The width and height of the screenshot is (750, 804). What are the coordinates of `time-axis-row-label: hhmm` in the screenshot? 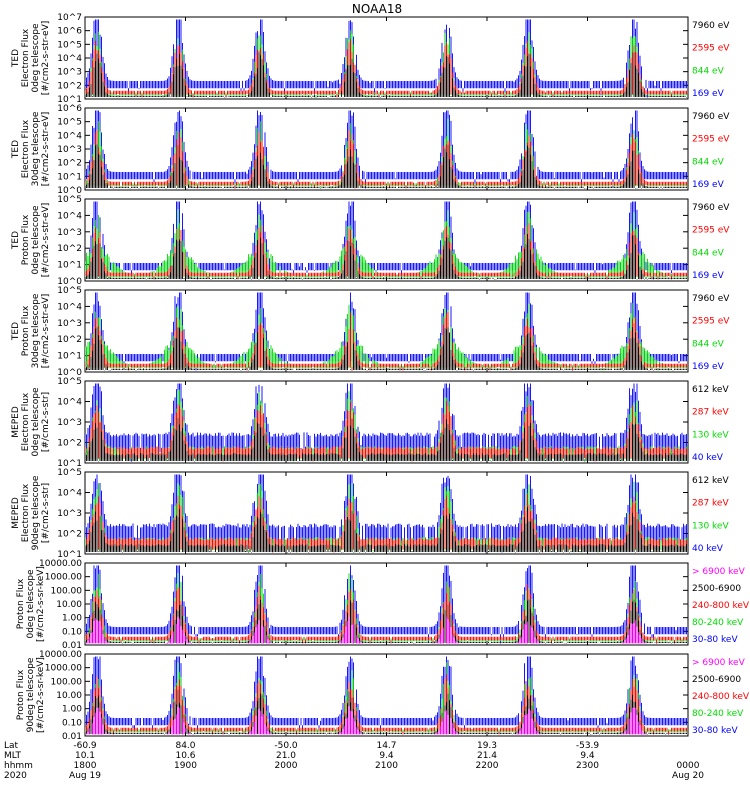 It's located at (18, 766).